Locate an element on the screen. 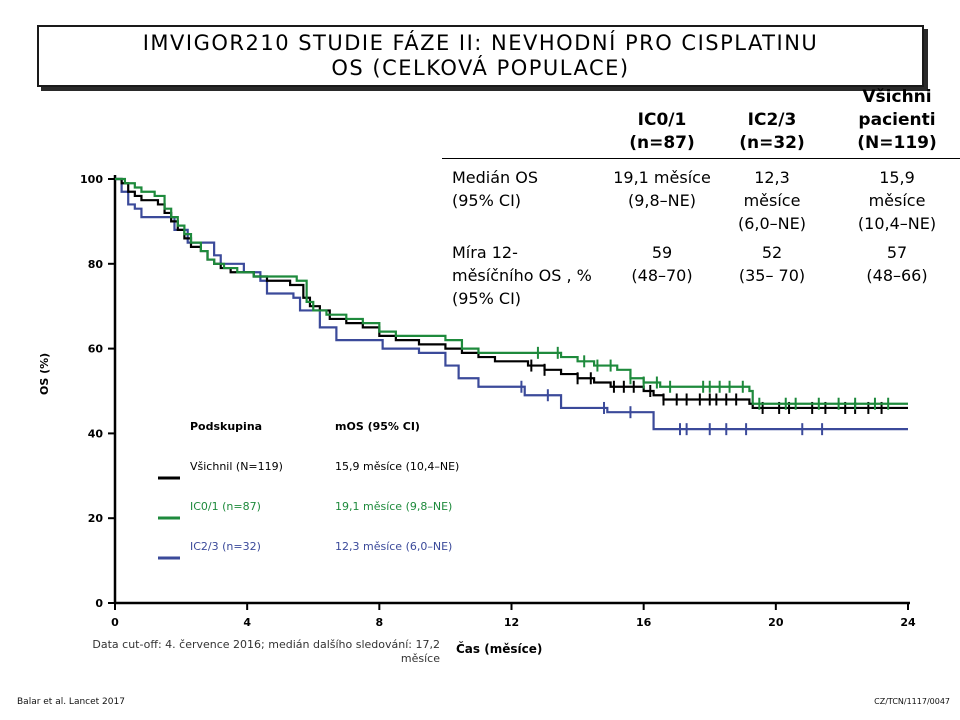 This screenshot has height=720, width=960. header-ic23: IC2/3 (n=32) is located at coordinates (772, 131).